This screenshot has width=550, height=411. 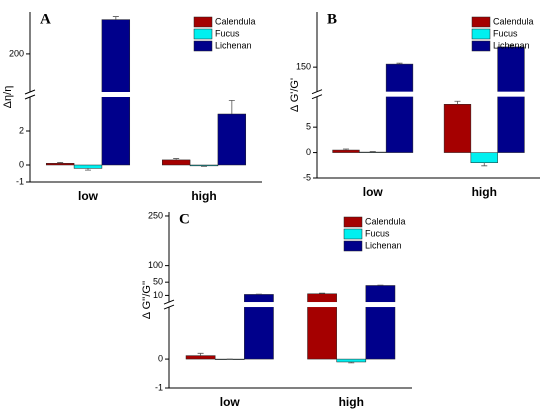 What do you see at coordinates (21, 130) in the screenshot?
I see `y-tick-label: 2` at bounding box center [21, 130].